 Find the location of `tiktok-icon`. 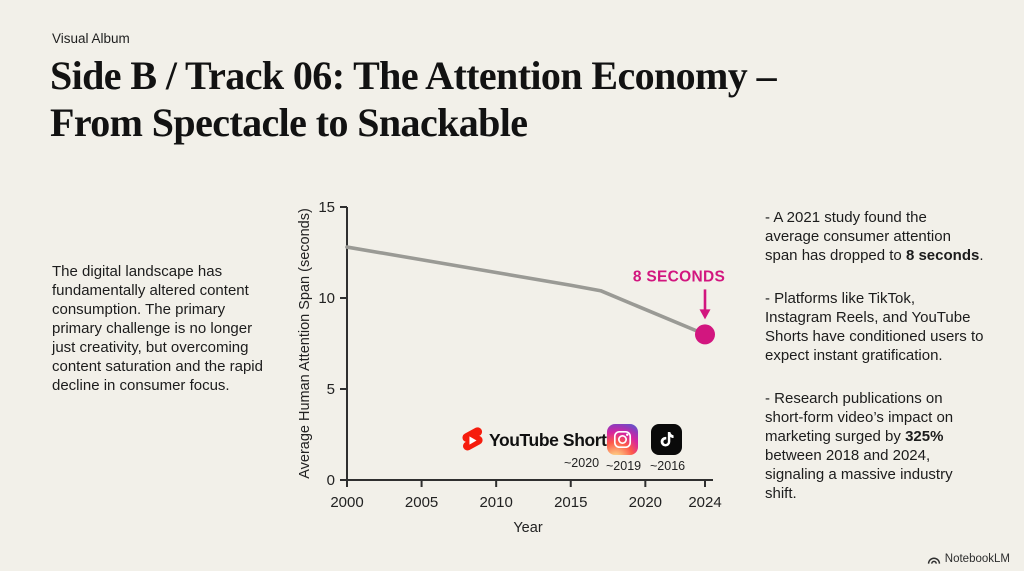

tiktok-icon is located at coordinates (666, 439).